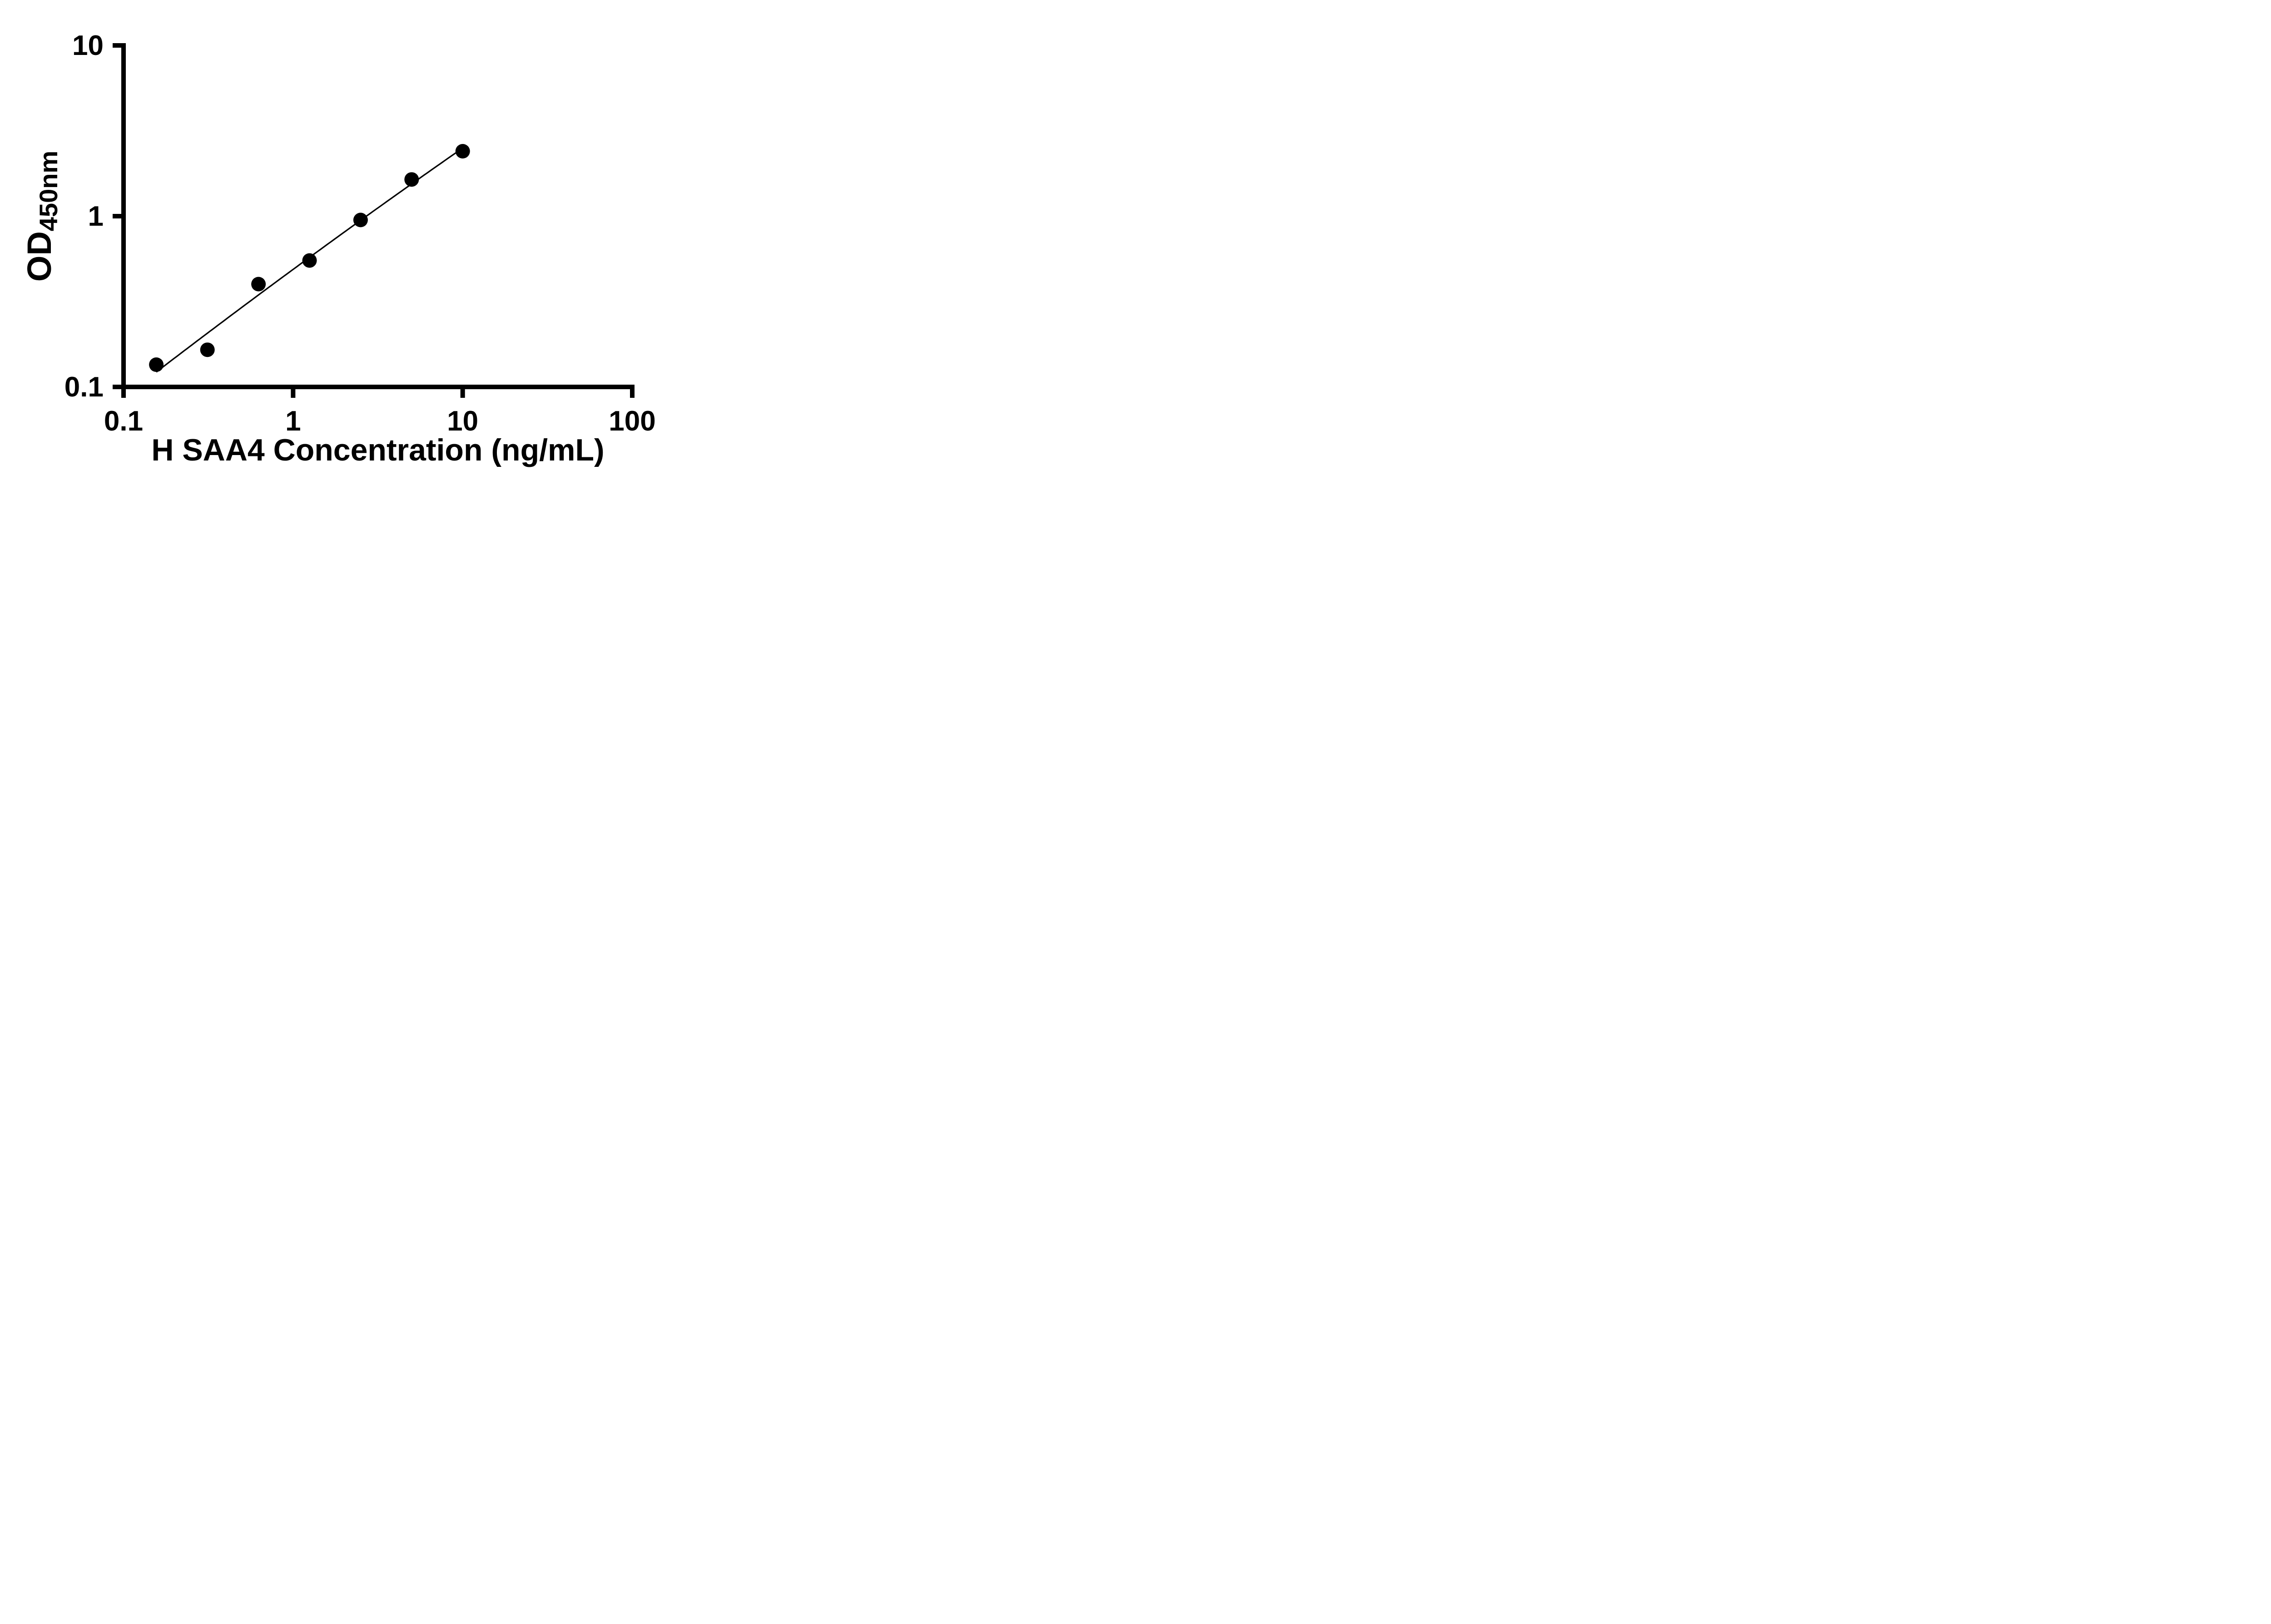 The height and width of the screenshot is (1624, 2271). I want to click on y-axis-tick-label: 10, so click(88, 45).